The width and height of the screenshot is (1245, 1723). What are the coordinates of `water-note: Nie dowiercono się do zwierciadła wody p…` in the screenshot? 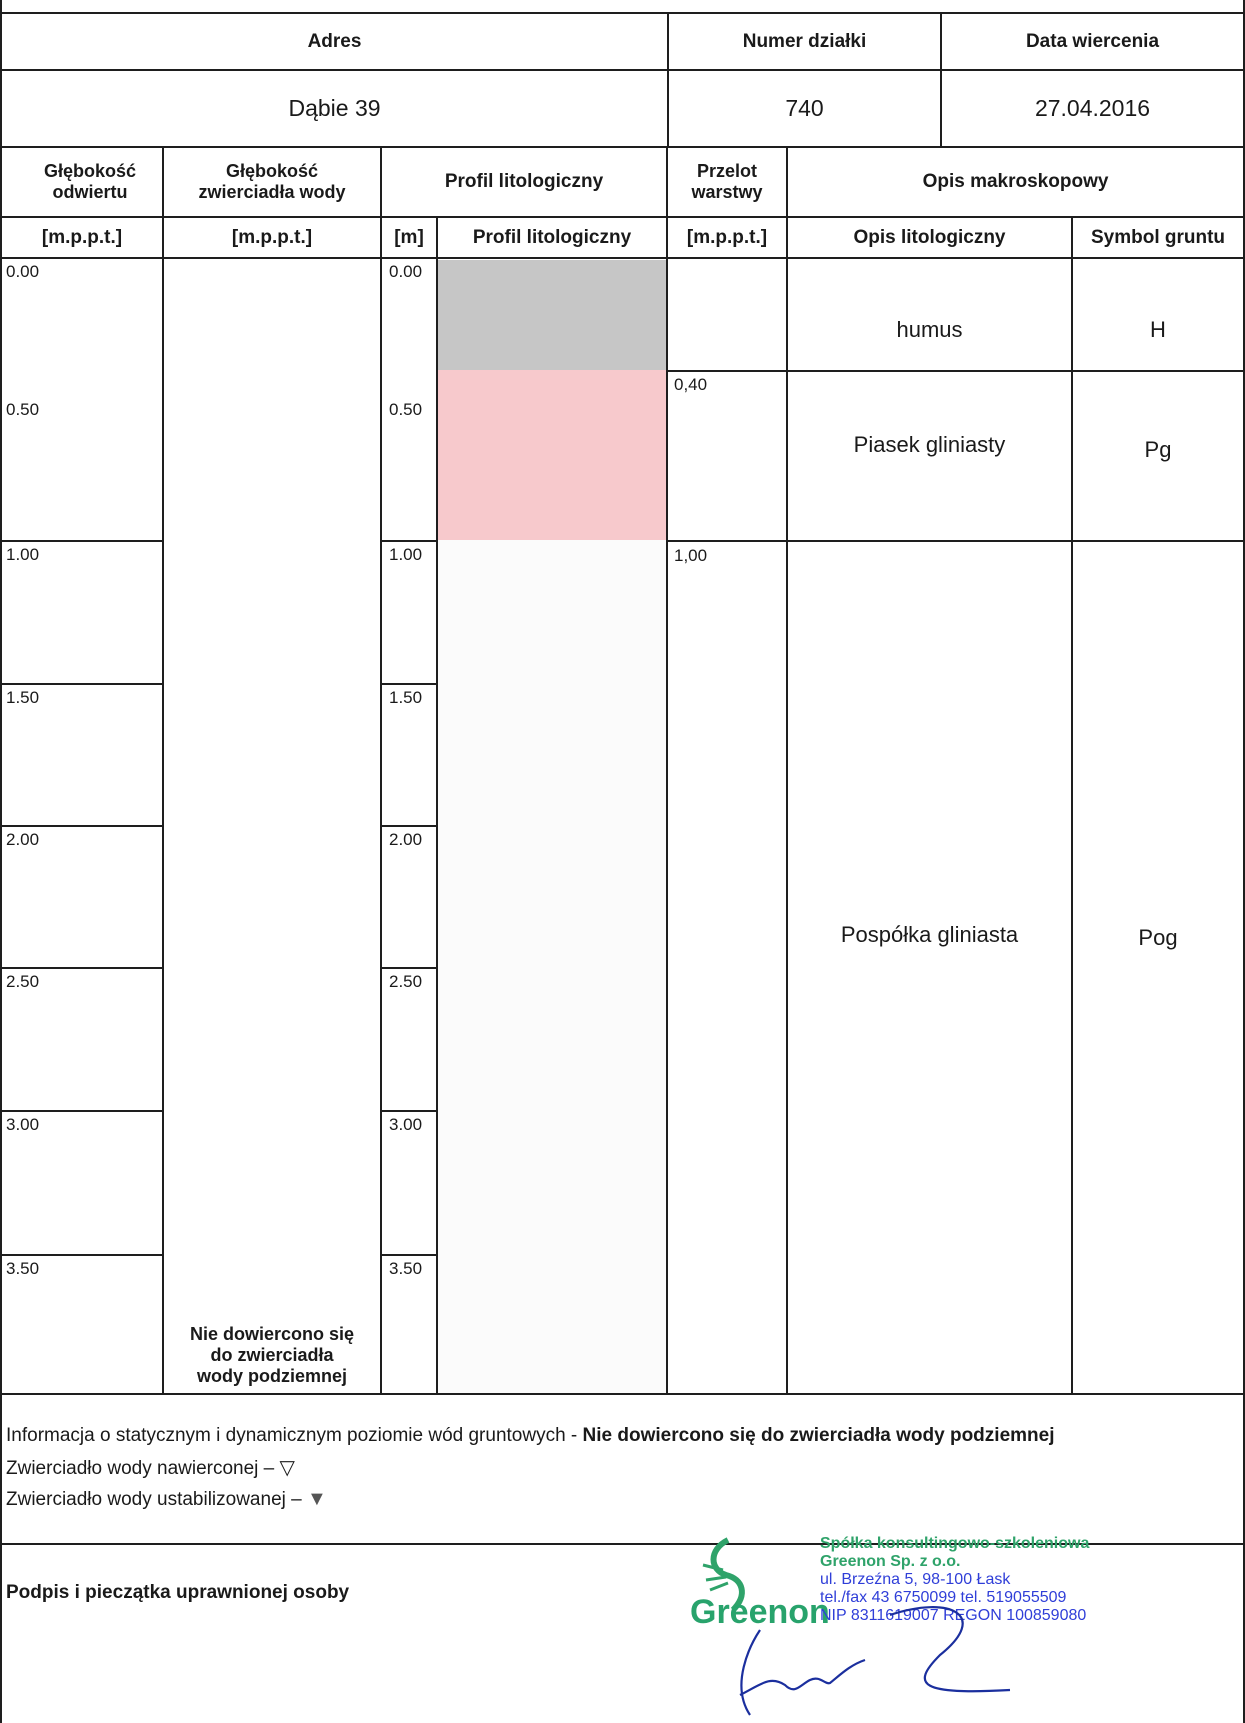 It's located at (272, 1355).